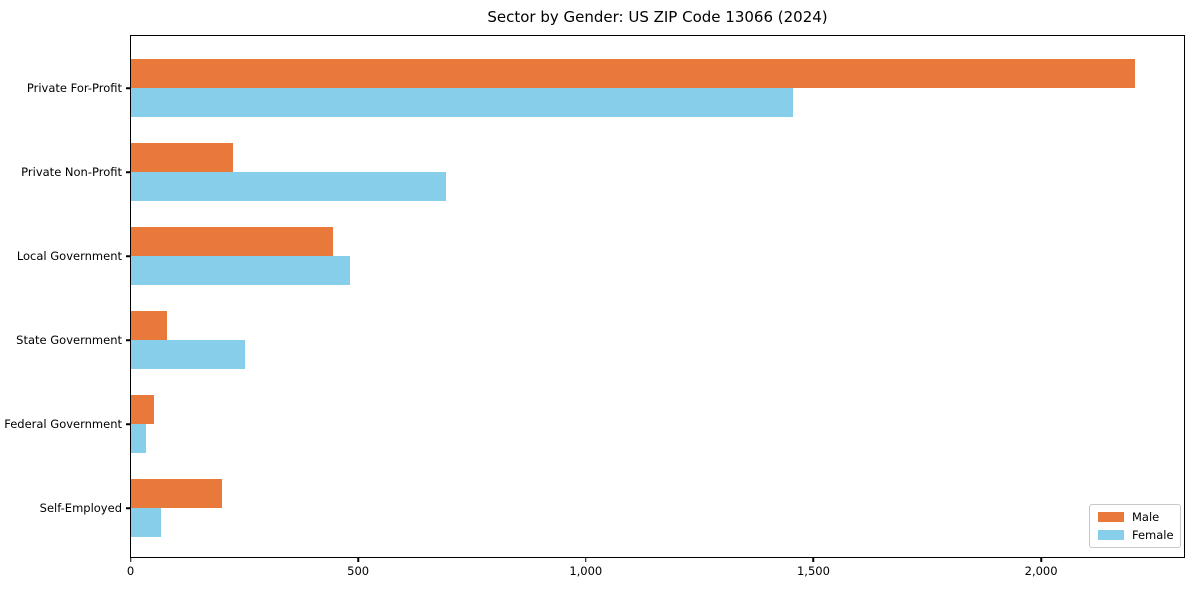 This screenshot has height=600, width=1200. Describe the element at coordinates (80, 508) in the screenshot. I see `ytick-label-self-employed: Self-Employed` at that location.